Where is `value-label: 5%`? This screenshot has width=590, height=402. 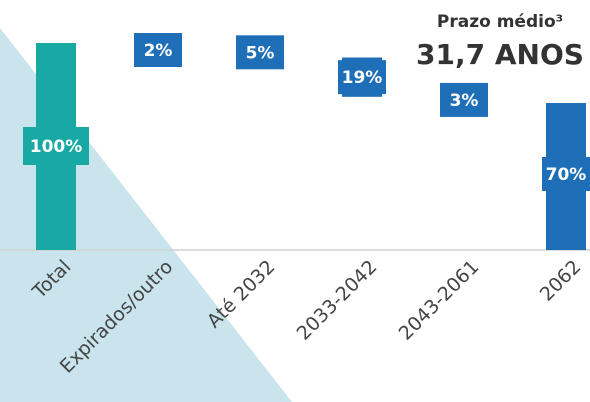
value-label: 5% is located at coordinates (260, 53).